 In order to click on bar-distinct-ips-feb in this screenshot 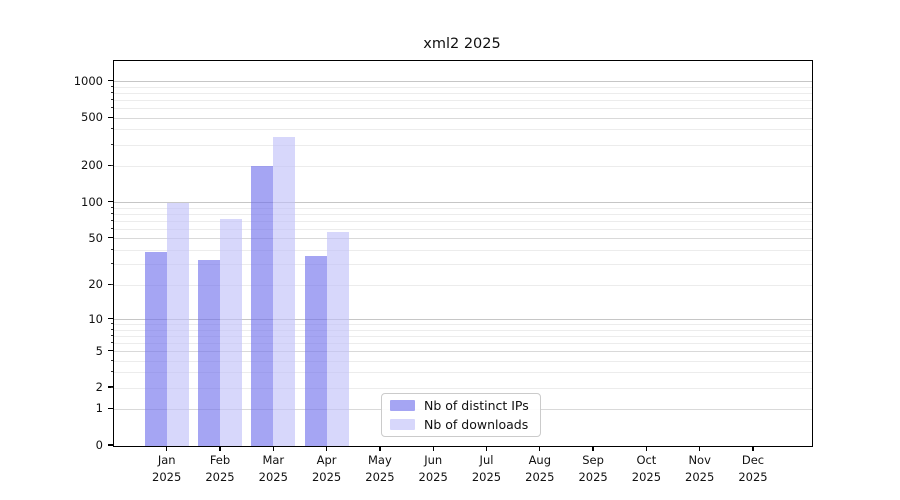, I will do `click(209, 353)`.